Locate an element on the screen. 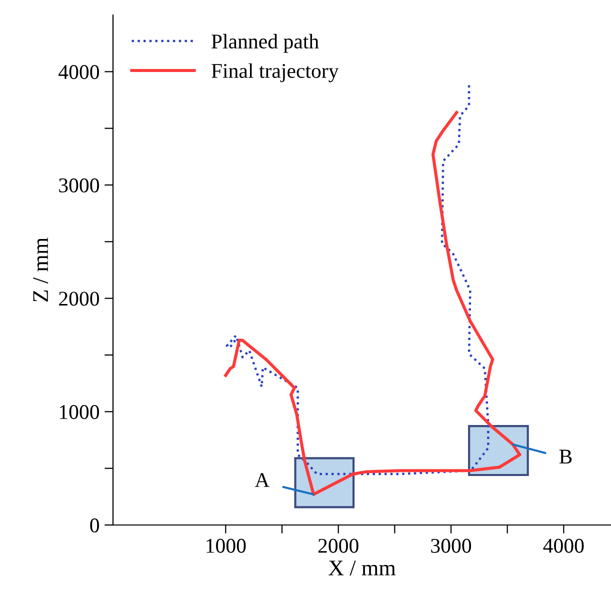 The image size is (611, 600). x-tick-label: 3000 is located at coordinates (451, 545).